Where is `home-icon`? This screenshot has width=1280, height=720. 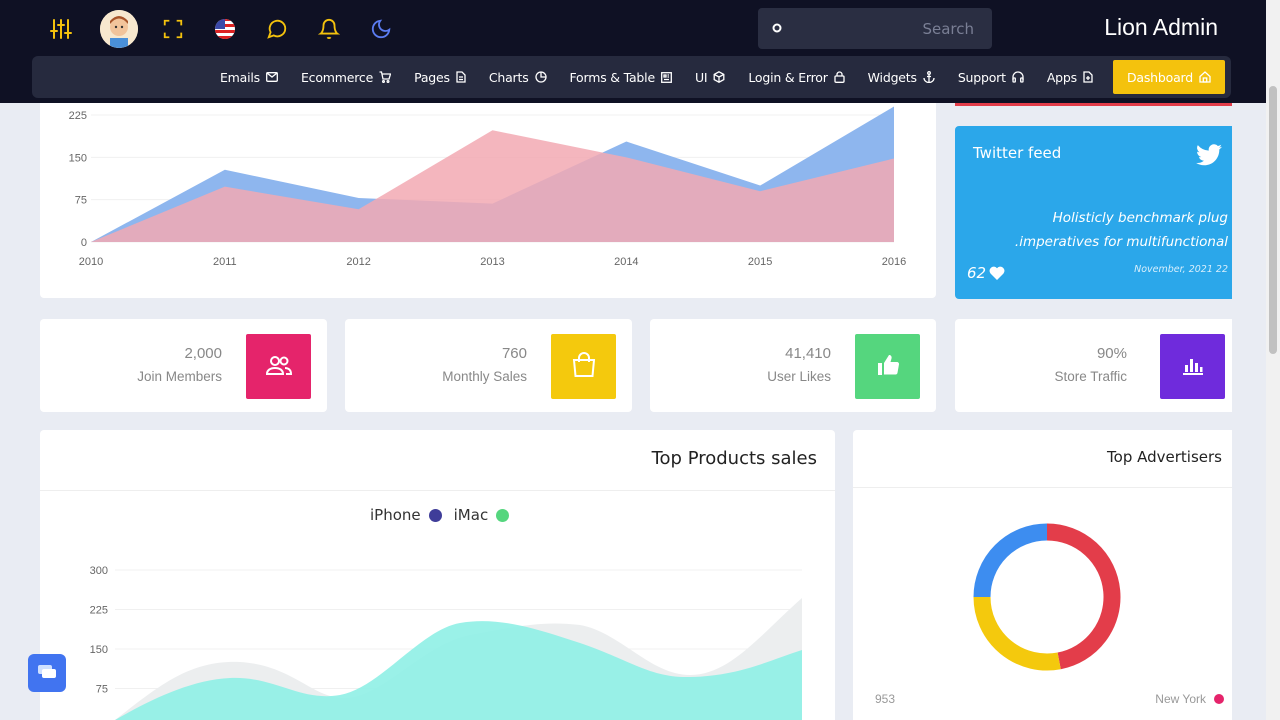 home-icon is located at coordinates (1205, 77).